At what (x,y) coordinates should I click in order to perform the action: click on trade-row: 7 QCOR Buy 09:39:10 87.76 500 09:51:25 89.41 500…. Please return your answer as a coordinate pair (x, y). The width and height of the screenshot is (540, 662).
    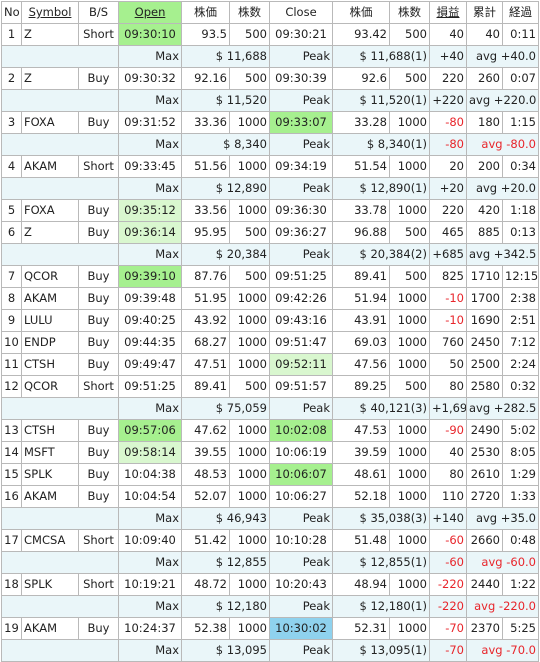
    Looking at the image, I should click on (270, 276).